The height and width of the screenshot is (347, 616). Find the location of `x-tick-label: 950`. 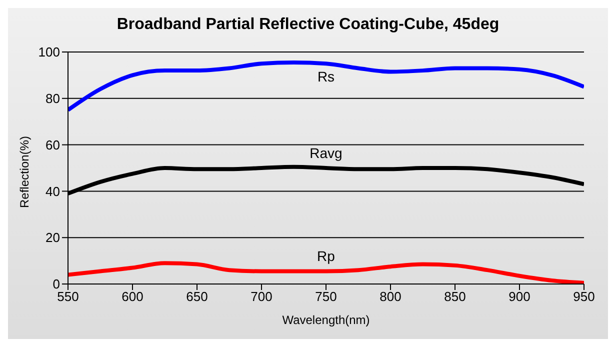

x-tick-label: 950 is located at coordinates (584, 296).